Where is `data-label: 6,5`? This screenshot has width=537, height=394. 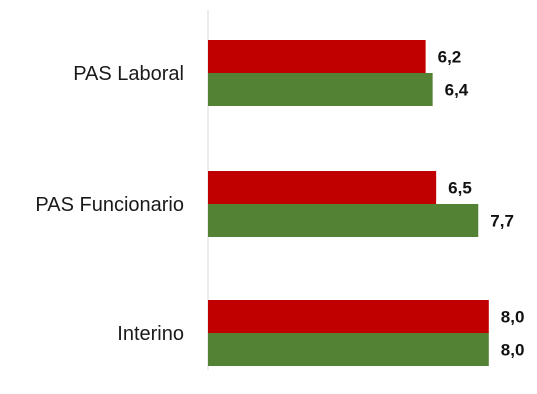
data-label: 6,5 is located at coordinates (460, 188).